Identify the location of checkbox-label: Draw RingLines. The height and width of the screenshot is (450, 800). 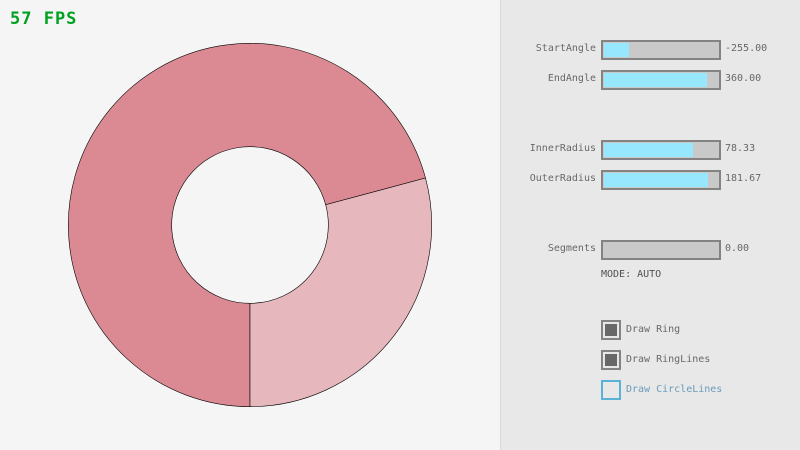
(668, 359).